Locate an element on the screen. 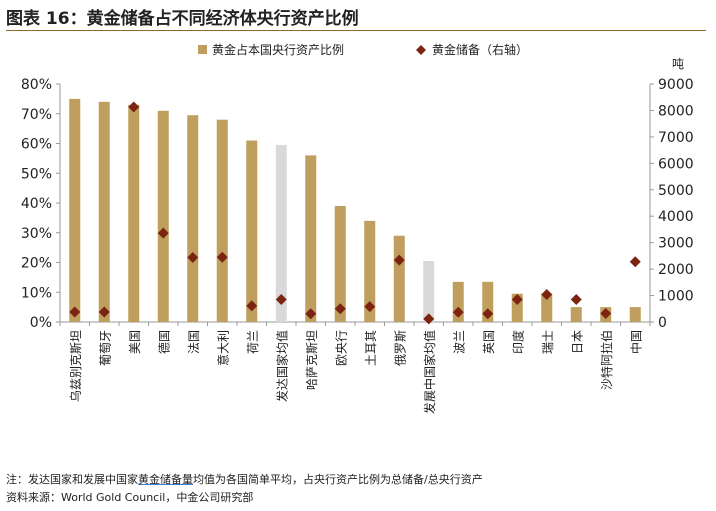 This screenshot has height=511, width=716. chart-title: 图表 16：黄金储备占不同经济体央行资产比例 is located at coordinates (182, 19).